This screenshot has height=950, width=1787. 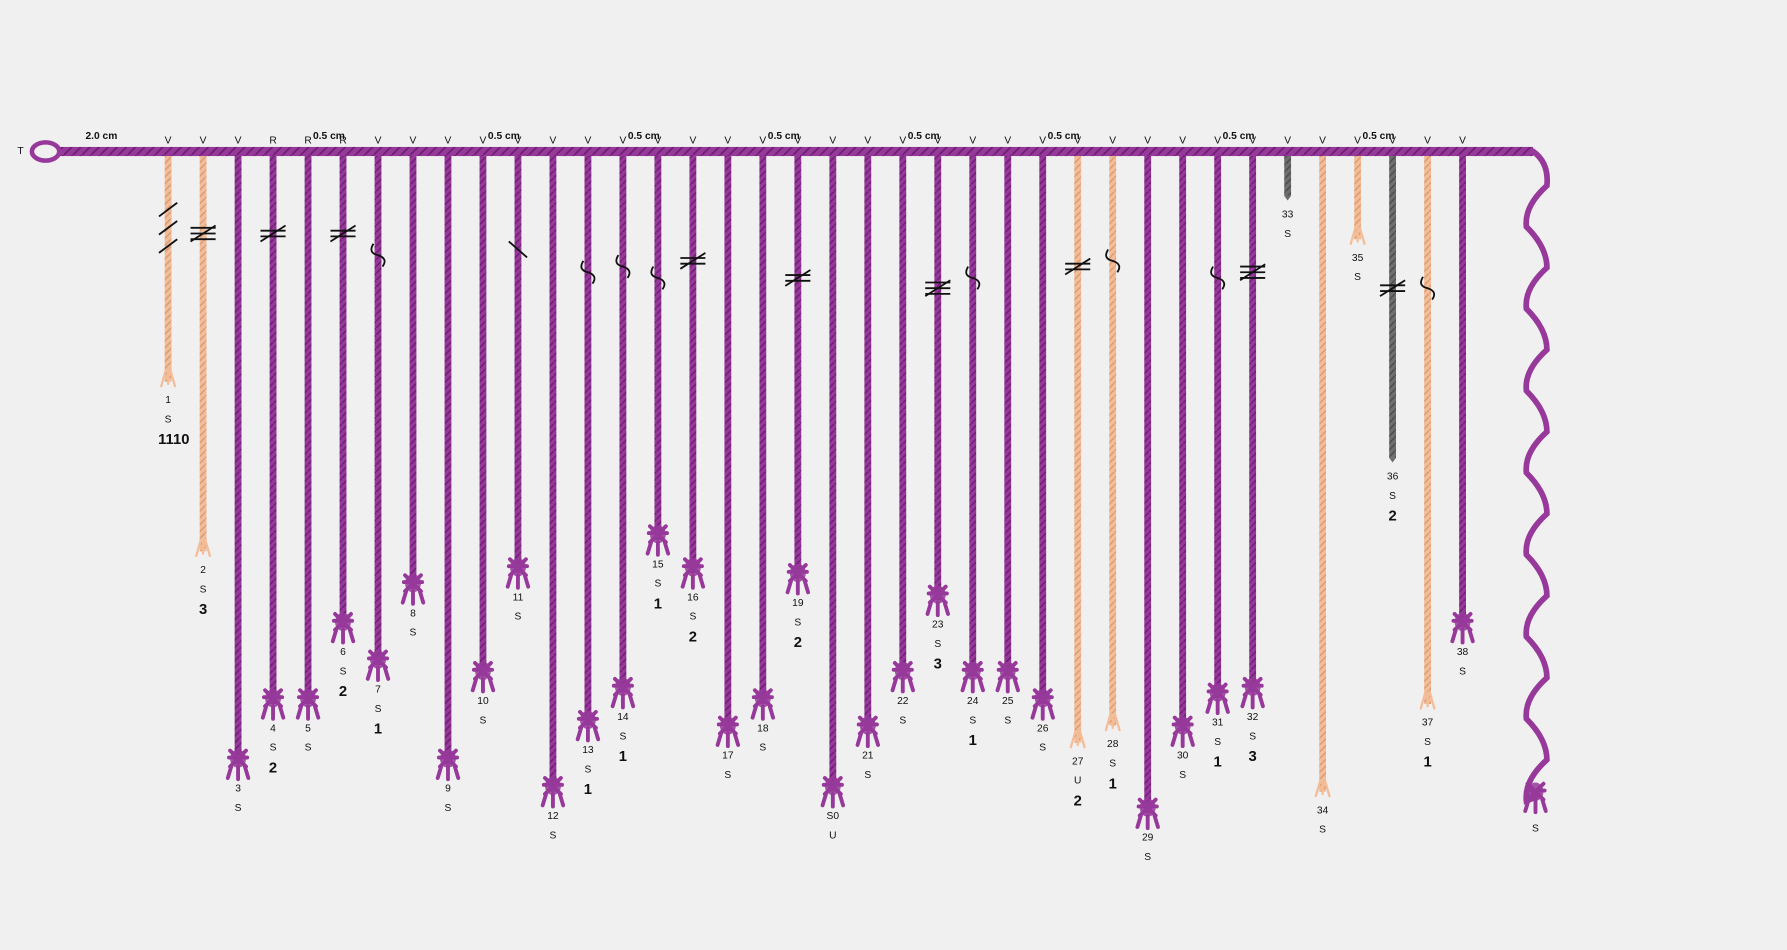 What do you see at coordinates (903, 700) in the screenshot?
I see `cord-number: 22` at bounding box center [903, 700].